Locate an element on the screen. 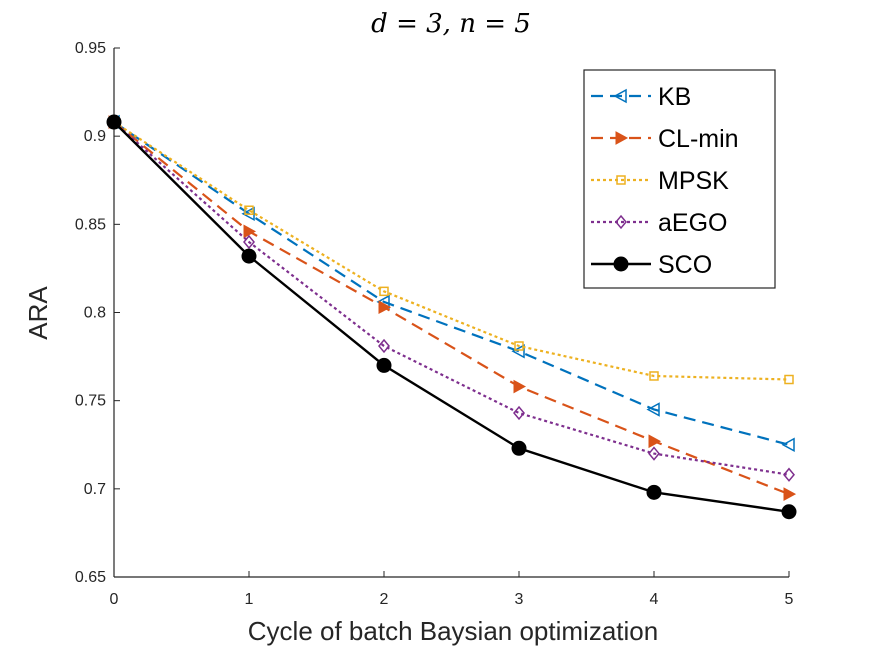  y-tick-label: 0.9 is located at coordinates (95, 136).